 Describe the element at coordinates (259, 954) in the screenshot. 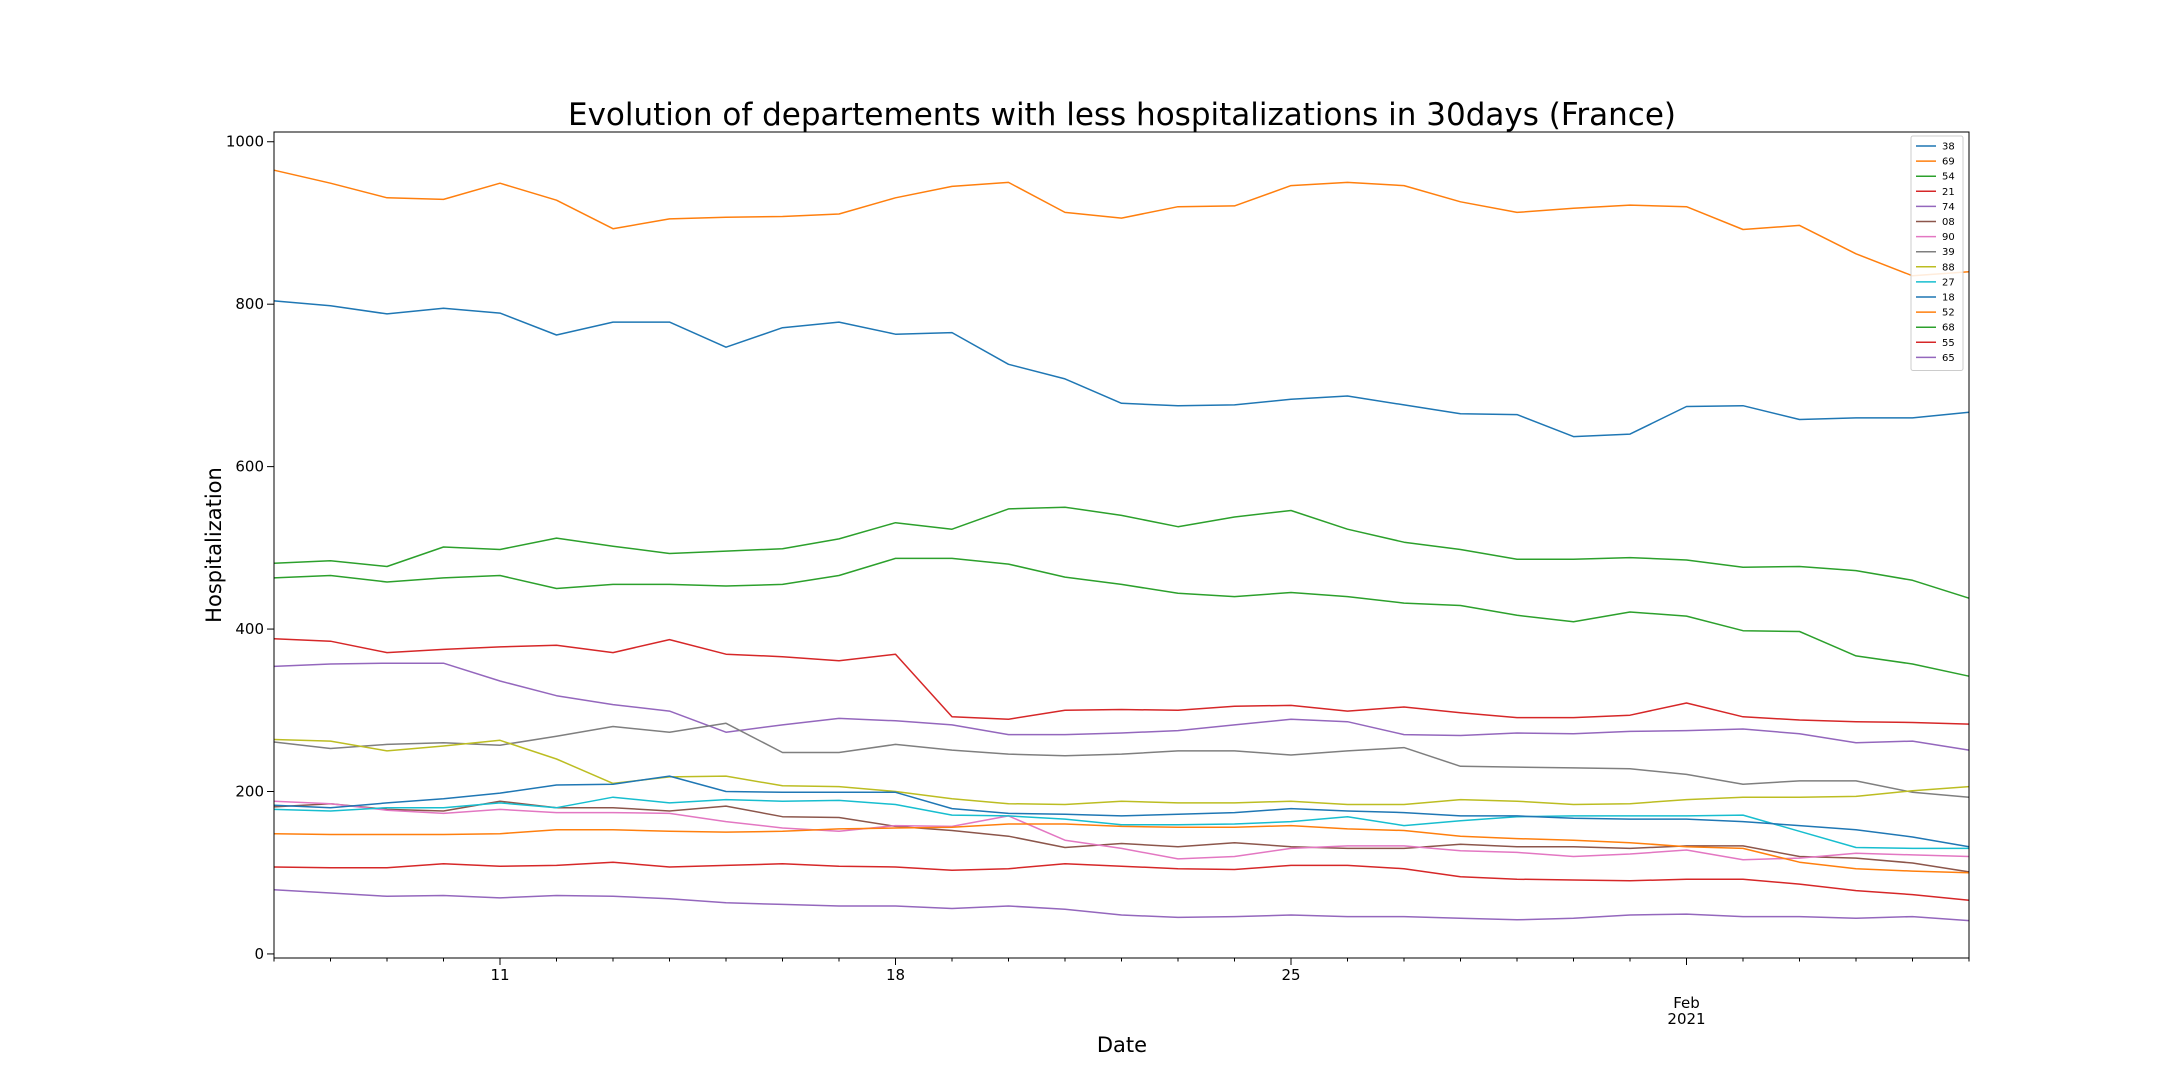

I see `y-tick-label: 0` at that location.